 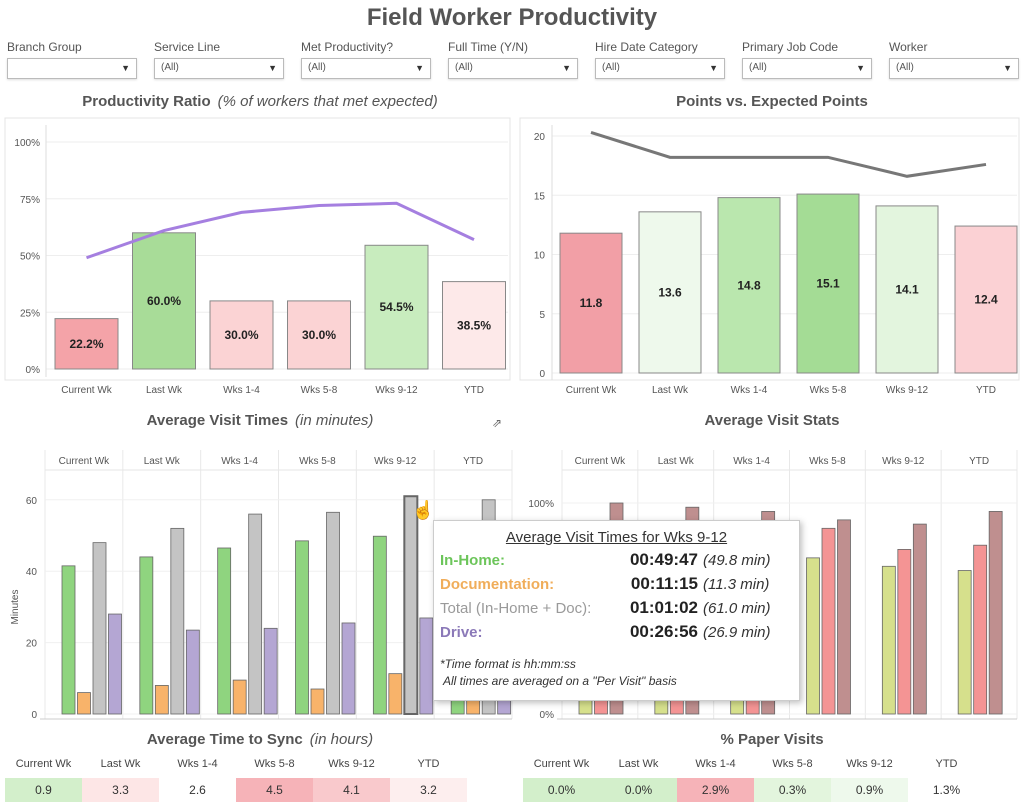 What do you see at coordinates (260, 420) in the screenshot?
I see `visit-times-title: Average Visit Times (in minutes)` at bounding box center [260, 420].